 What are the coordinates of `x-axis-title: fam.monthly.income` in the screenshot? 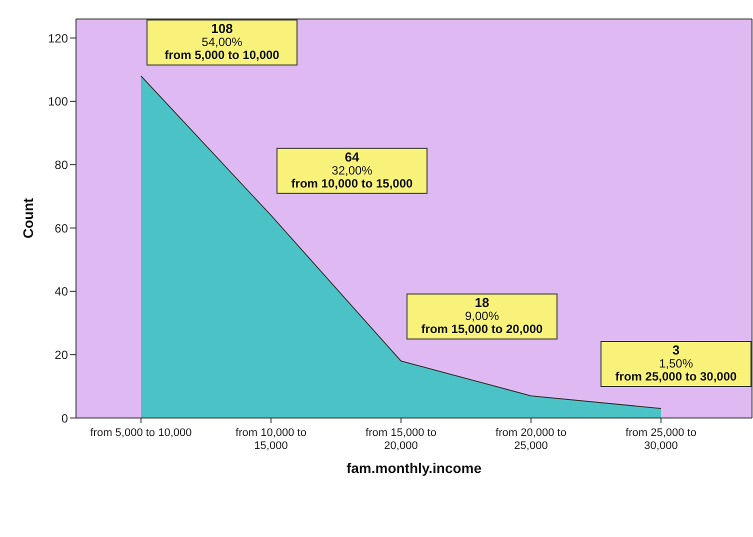 It's located at (414, 468).